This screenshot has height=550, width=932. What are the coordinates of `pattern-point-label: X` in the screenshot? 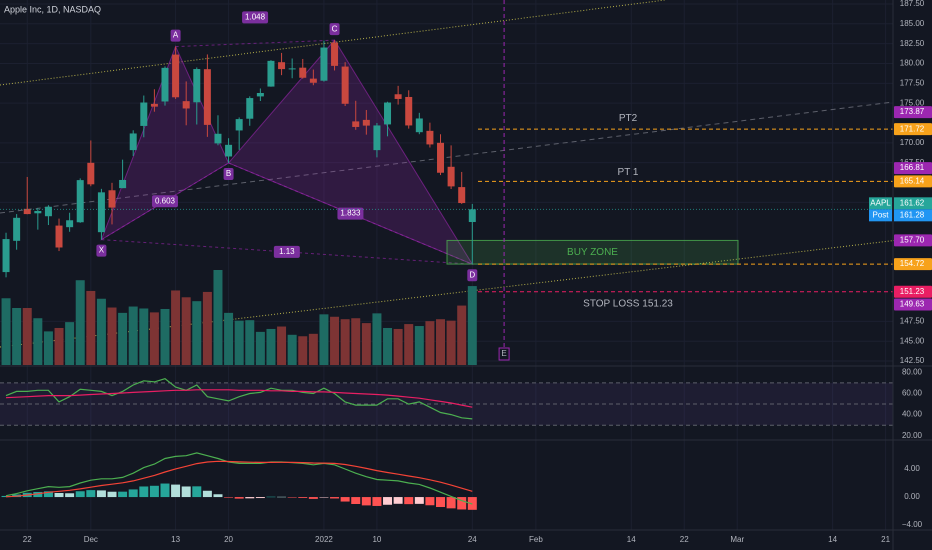 It's located at (102, 250).